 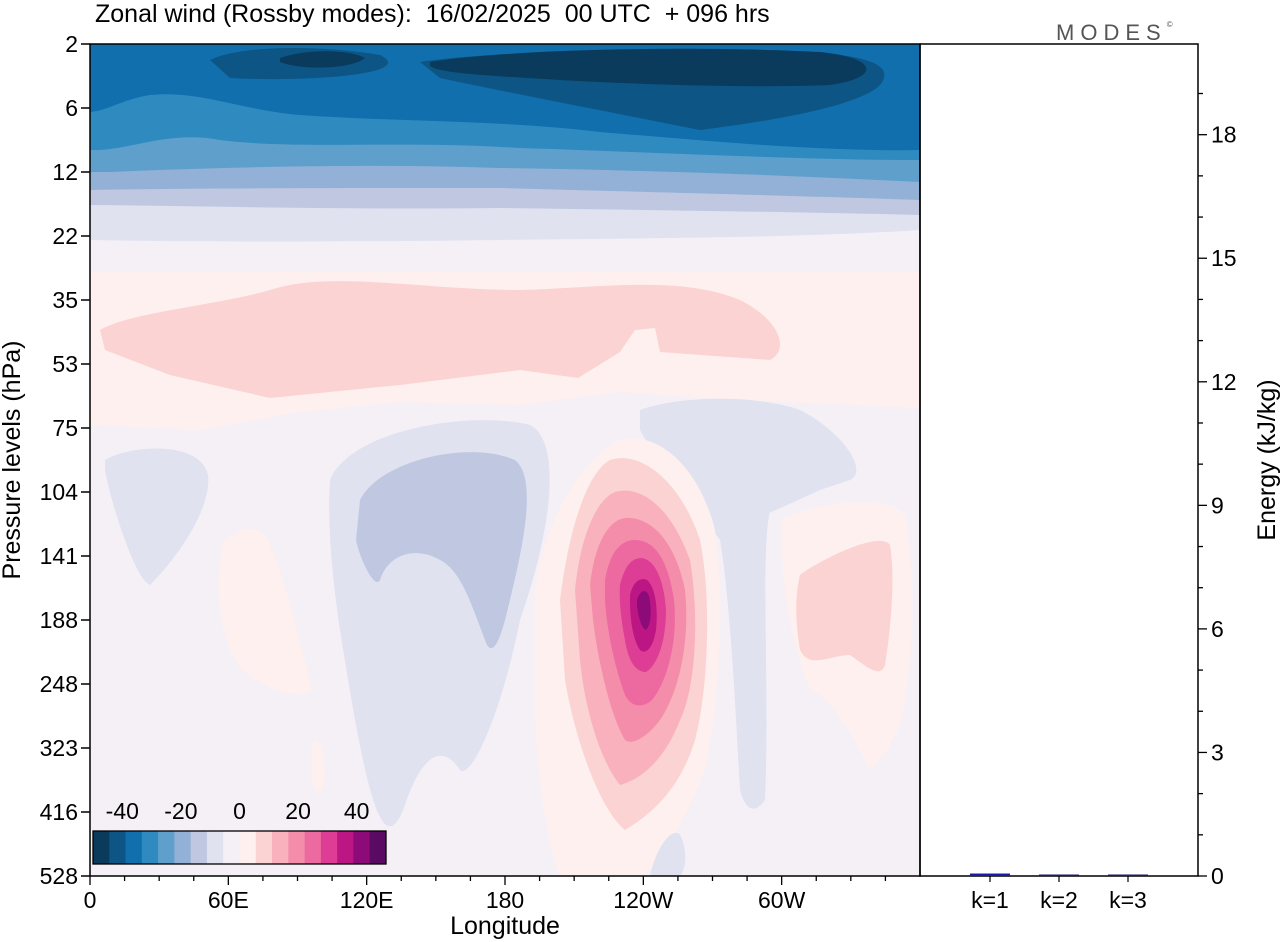 What do you see at coordinates (71, 44) in the screenshot?
I see `y-tick-label: 2` at bounding box center [71, 44].